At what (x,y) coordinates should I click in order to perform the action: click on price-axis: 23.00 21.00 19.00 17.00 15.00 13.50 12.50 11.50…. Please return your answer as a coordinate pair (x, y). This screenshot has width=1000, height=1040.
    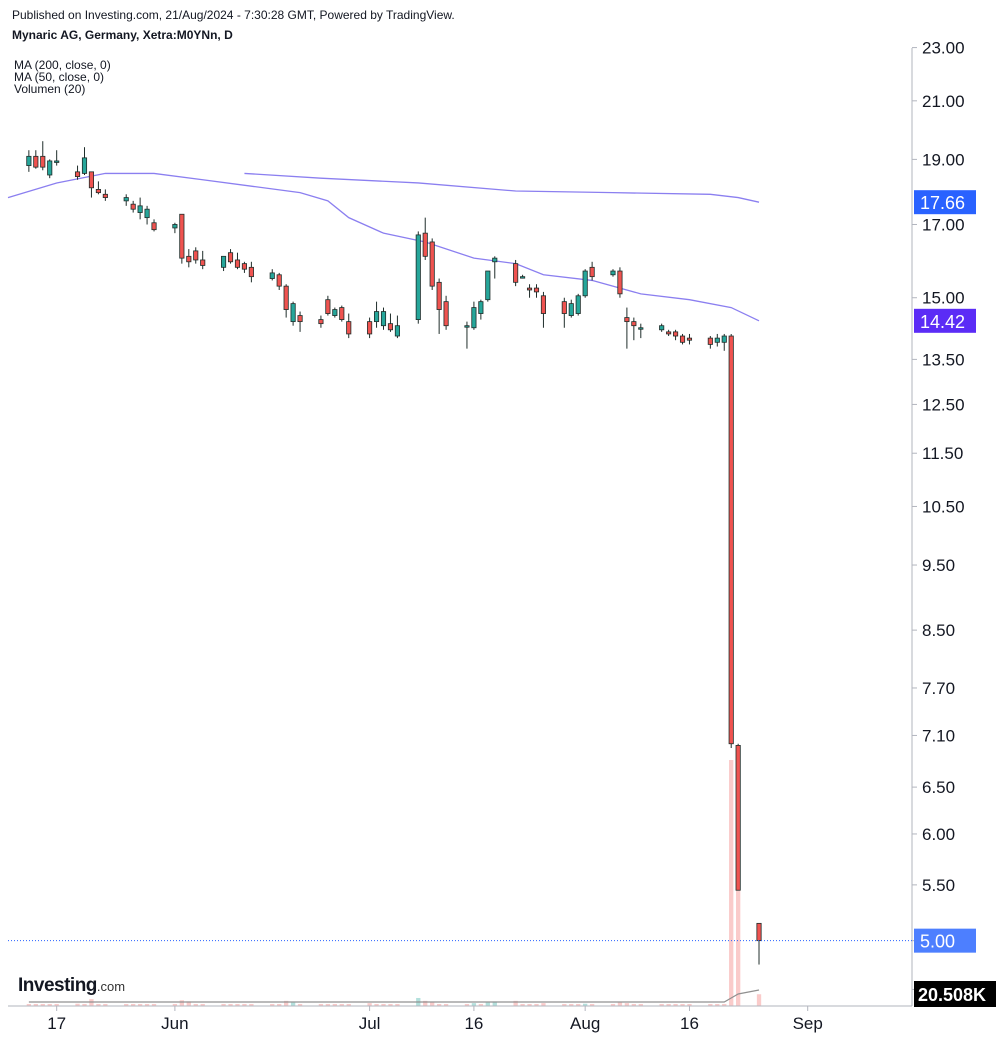
    Looking at the image, I should click on (938, 522).